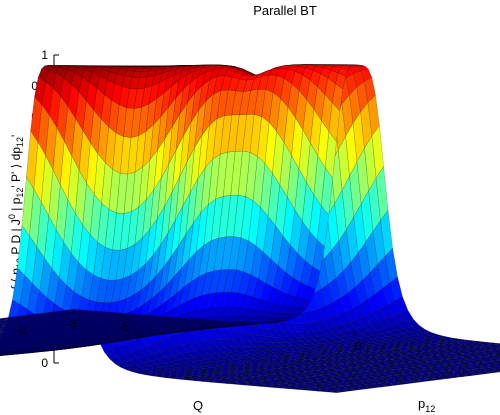 This screenshot has height=415, width=500. I want to click on q-axis-ticks: 3210-1-2-3, so click(46, 323).